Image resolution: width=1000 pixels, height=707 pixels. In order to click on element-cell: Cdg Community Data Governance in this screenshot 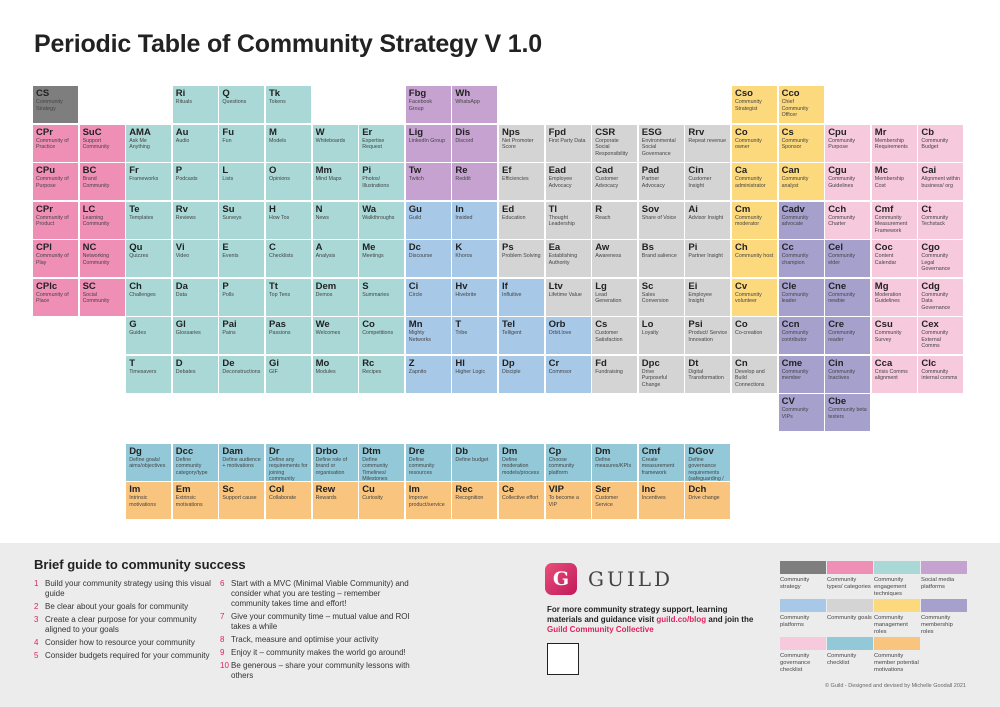, I will do `click(941, 297)`.